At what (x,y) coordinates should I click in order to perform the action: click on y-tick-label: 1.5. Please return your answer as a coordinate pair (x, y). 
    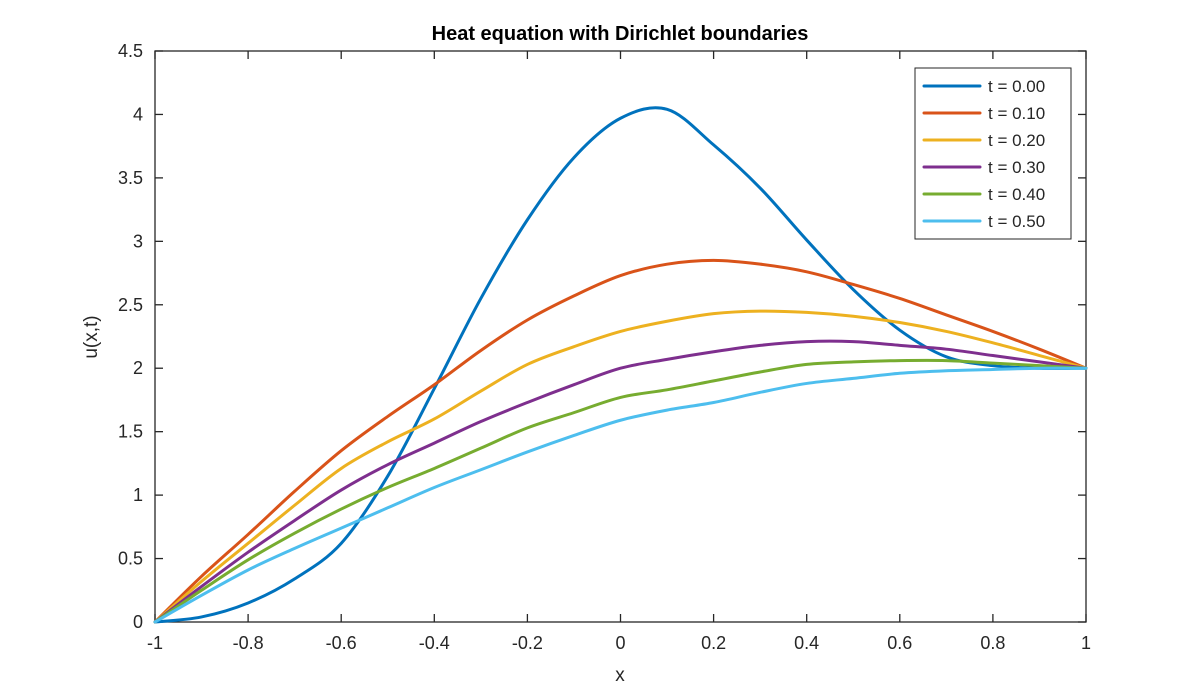
    Looking at the image, I should click on (130, 432).